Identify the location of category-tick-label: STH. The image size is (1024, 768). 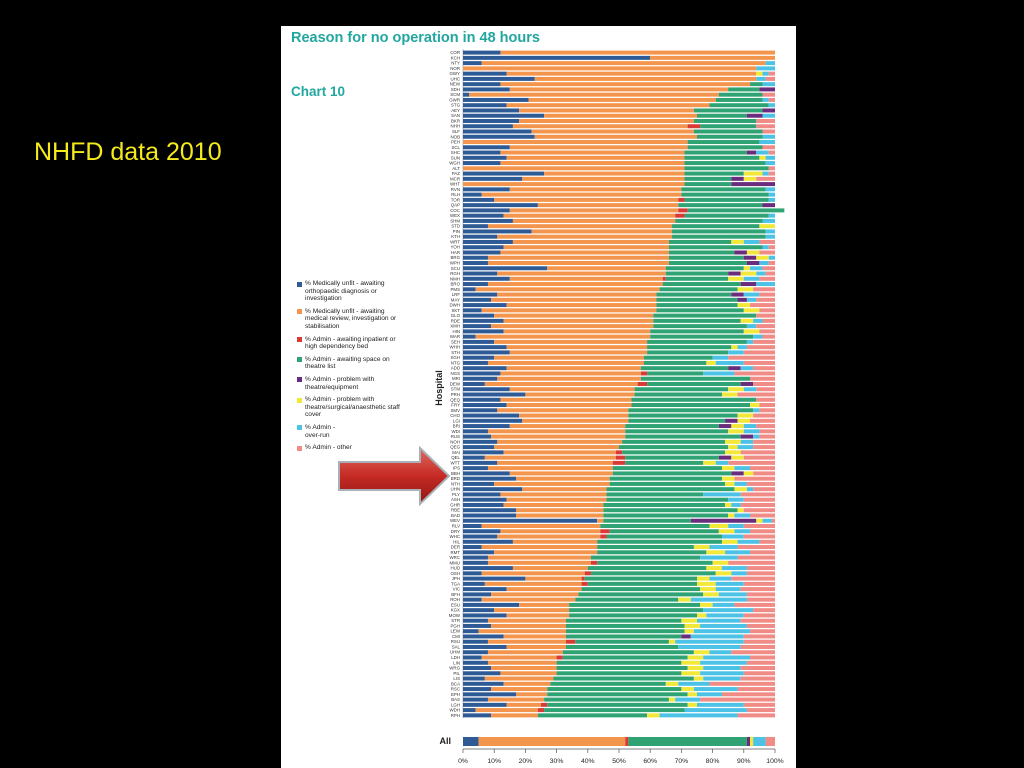
(455, 352).